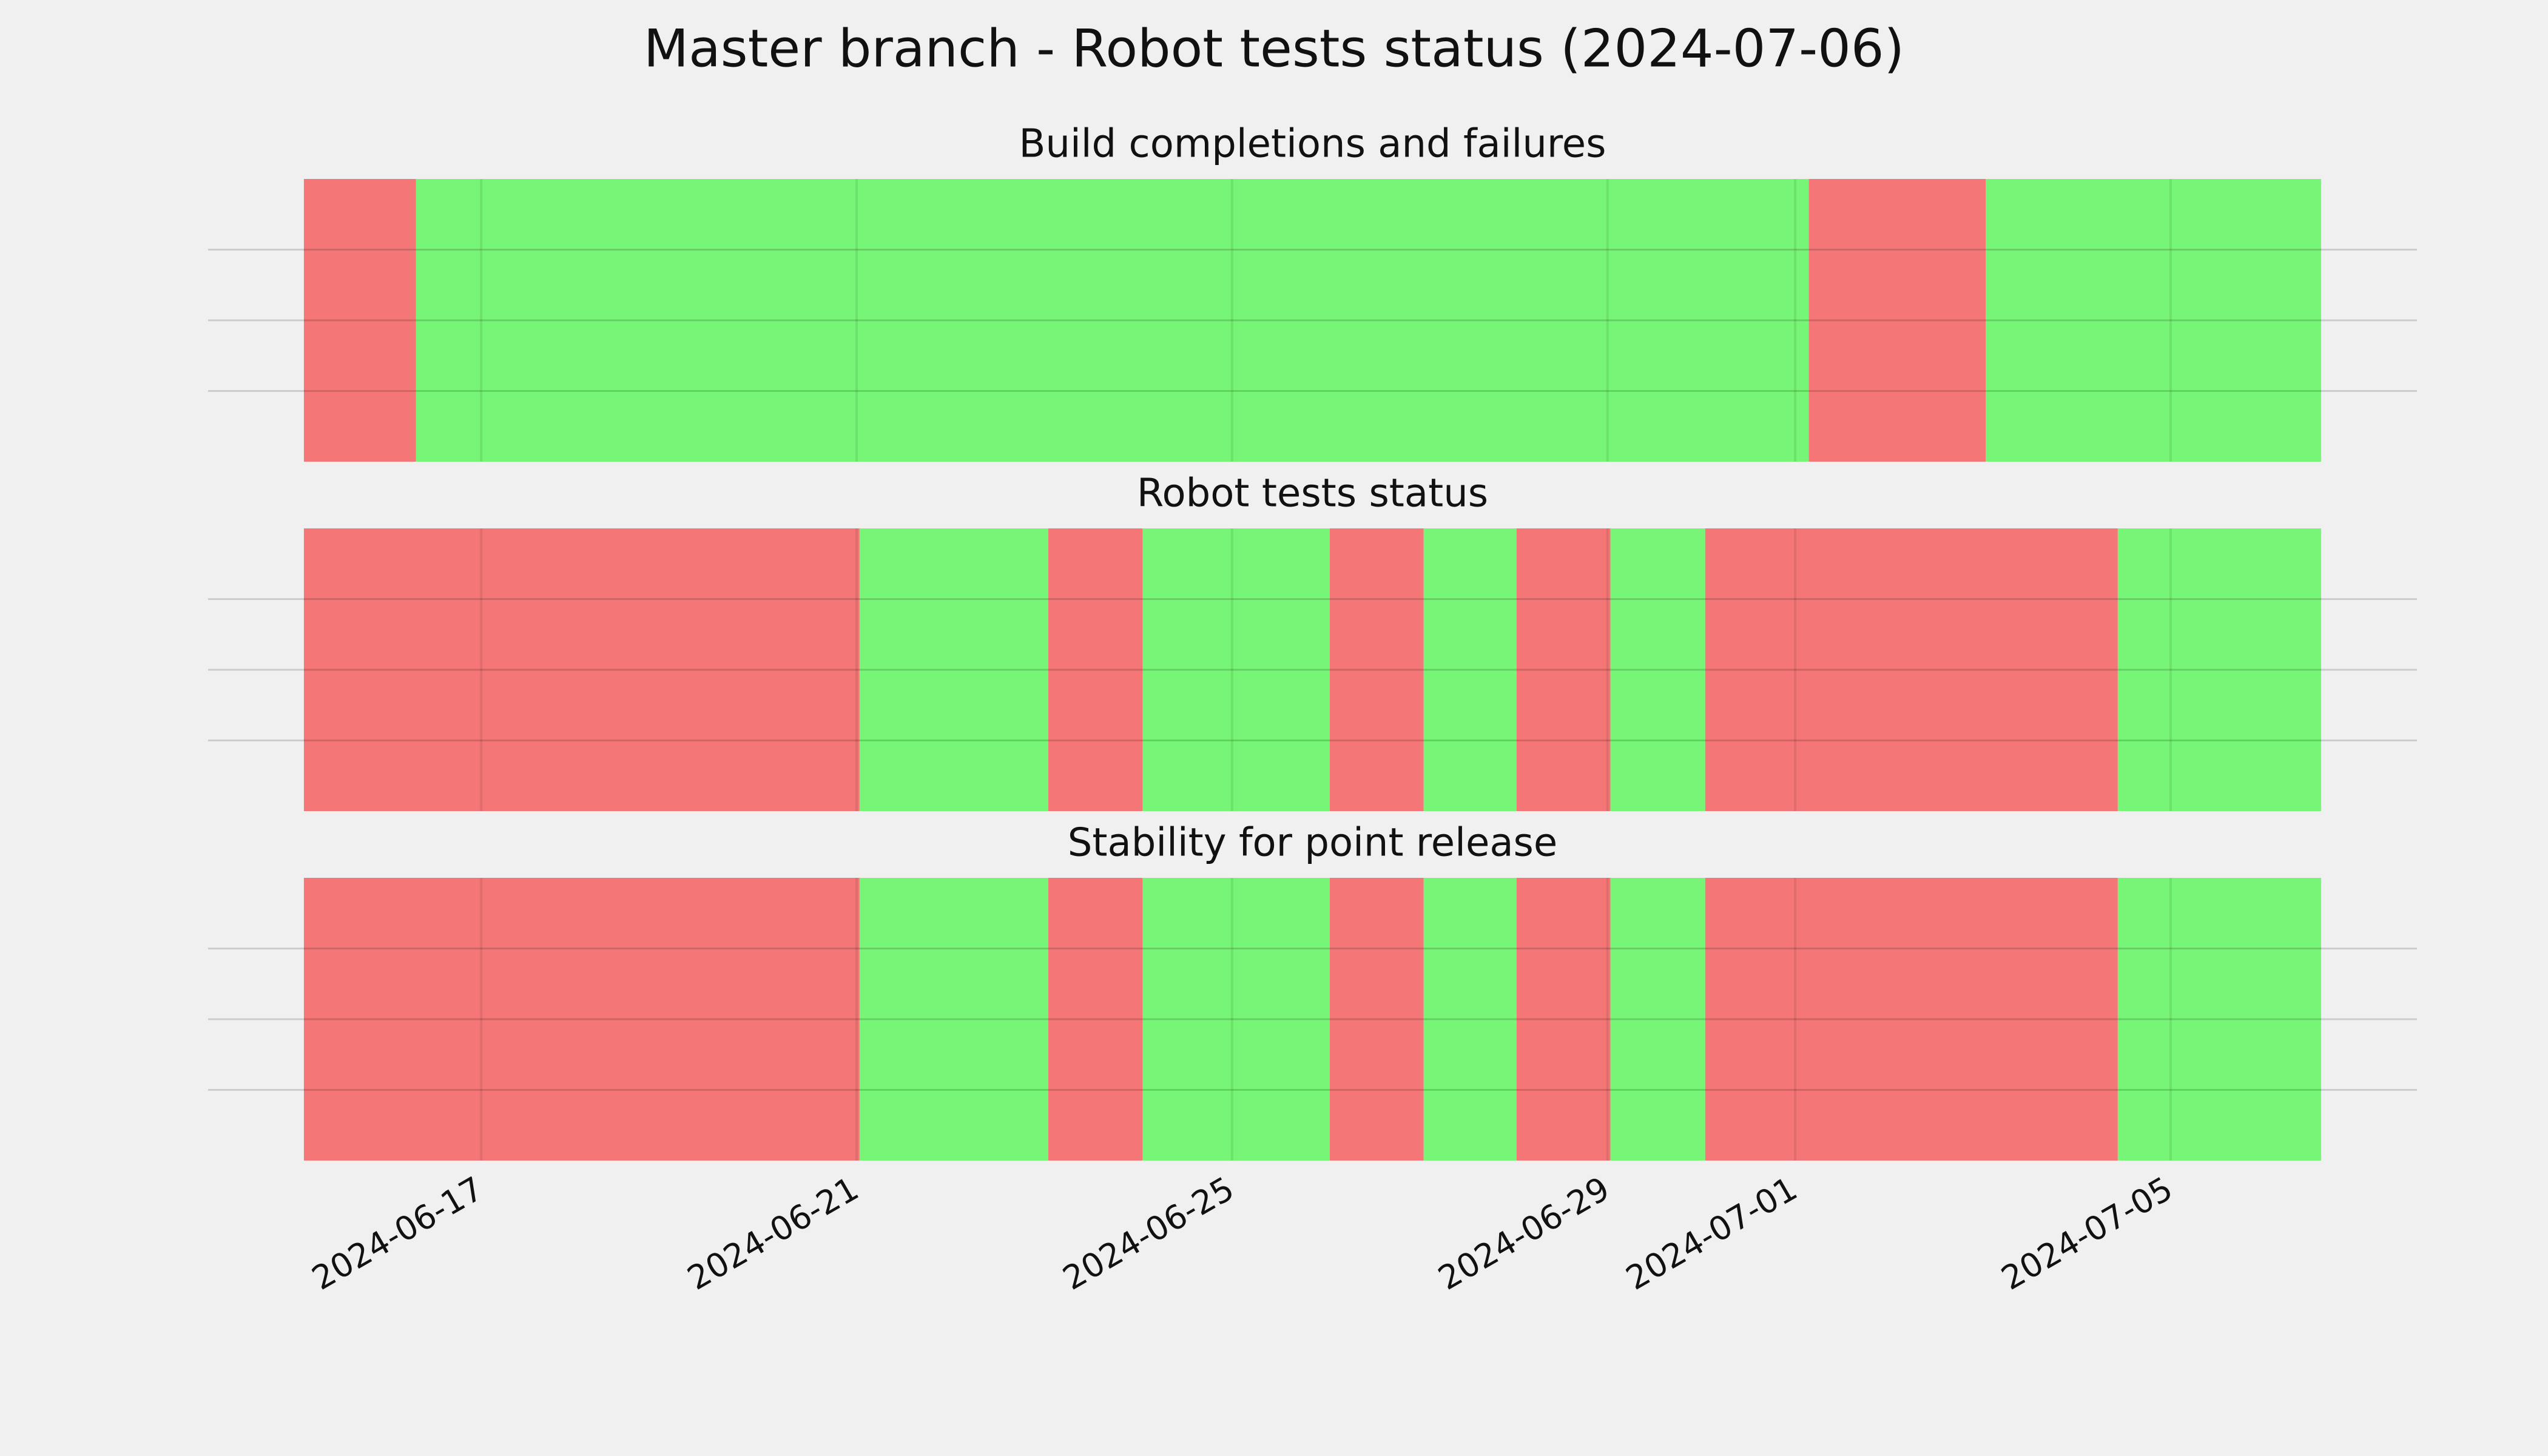 This screenshot has width=2548, height=1456. I want to click on panel-title: Stability for point release, so click(1313, 843).